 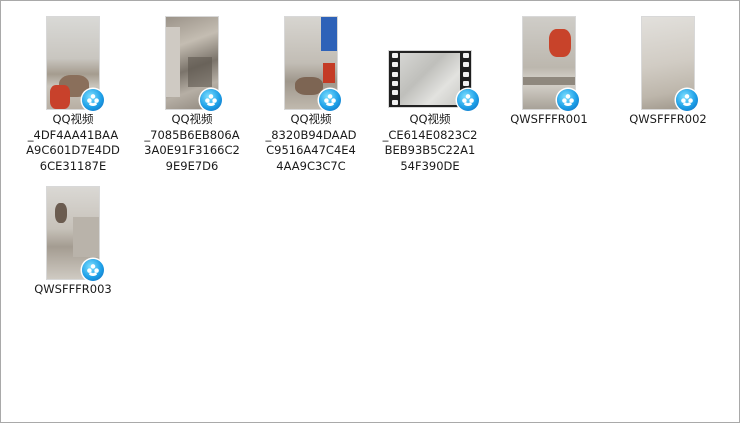 I want to click on file-item: QQ视频 _4DF4AA41BAA A9C601D7E4DD 6CE31187E, so click(x=73, y=95).